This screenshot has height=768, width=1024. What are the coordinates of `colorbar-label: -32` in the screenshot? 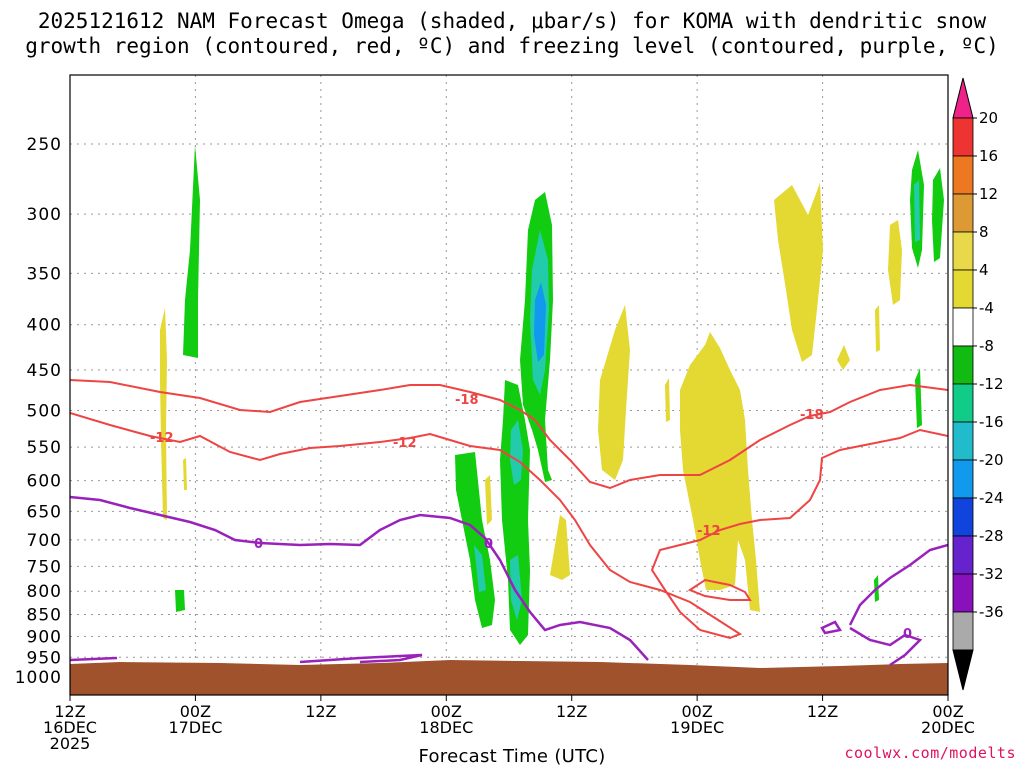 It's located at (991, 574).